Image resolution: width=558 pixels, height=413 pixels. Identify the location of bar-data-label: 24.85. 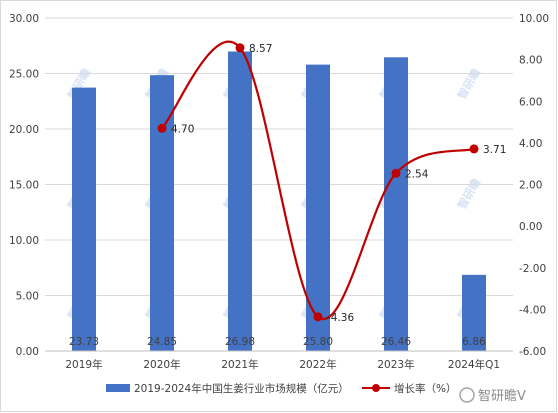
(162, 342).